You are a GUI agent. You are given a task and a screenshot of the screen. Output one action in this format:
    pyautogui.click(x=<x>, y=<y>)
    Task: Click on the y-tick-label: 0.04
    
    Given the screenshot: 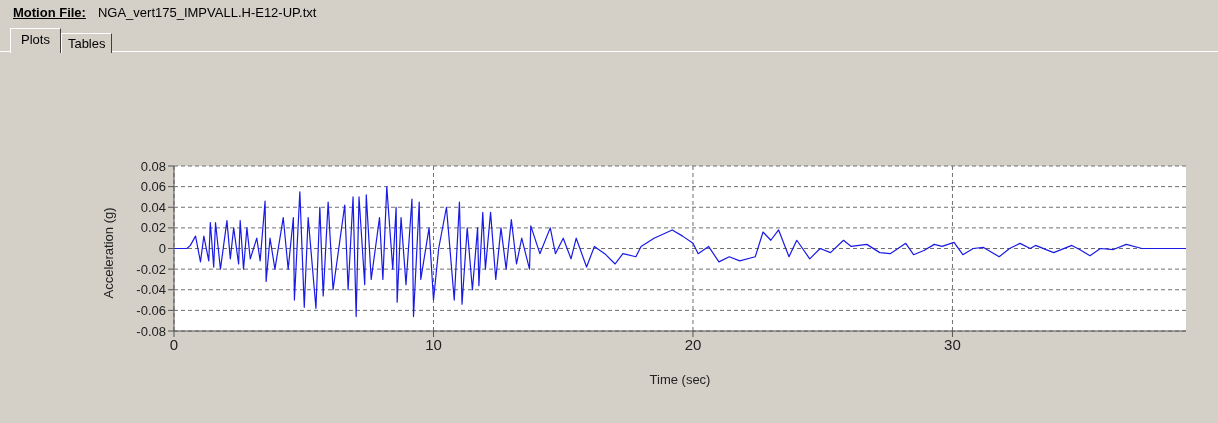 What is the action you would take?
    pyautogui.click(x=153, y=207)
    